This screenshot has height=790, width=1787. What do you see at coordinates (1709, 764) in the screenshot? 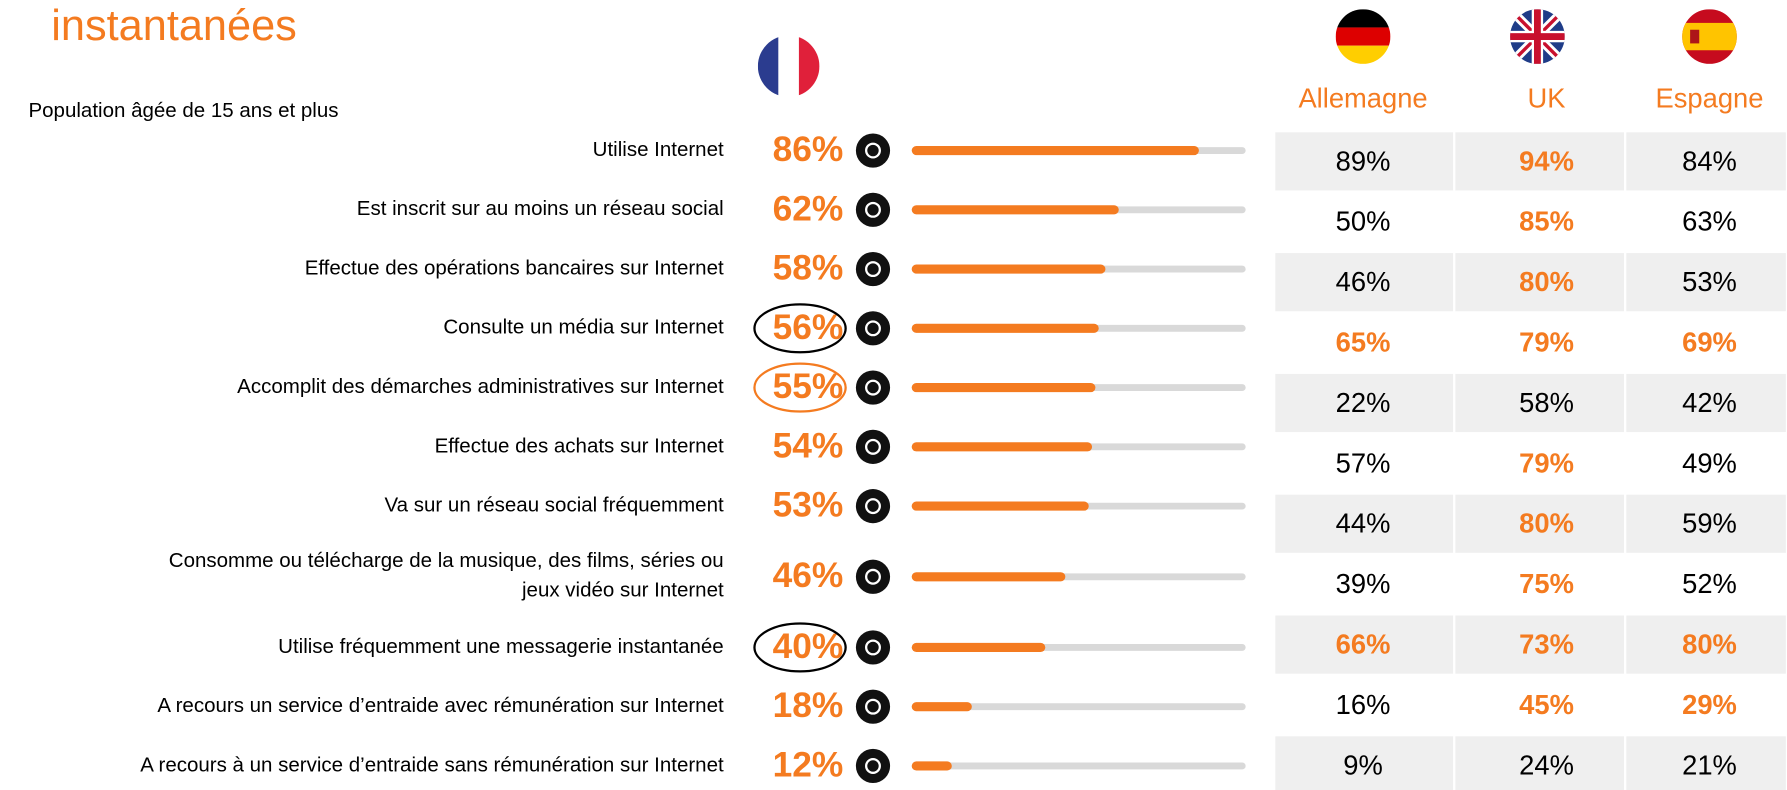
I see `table-value: 21%` at bounding box center [1709, 764].